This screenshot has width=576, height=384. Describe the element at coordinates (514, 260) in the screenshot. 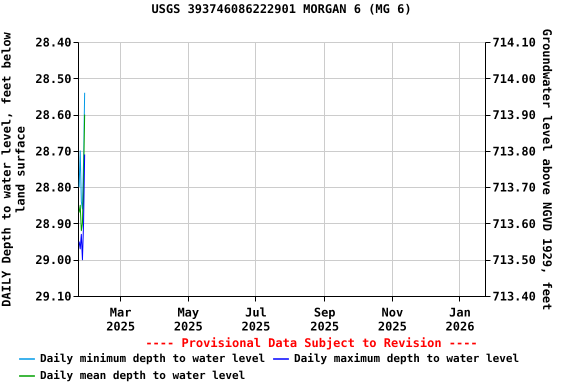

I see `y2-tick-label: 713.50` at that location.